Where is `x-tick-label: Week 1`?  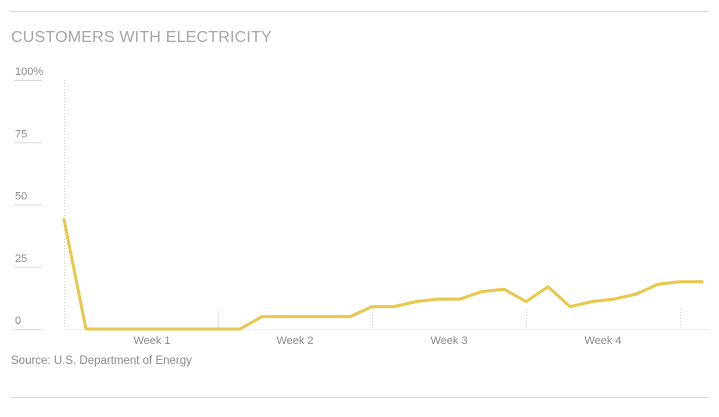
x-tick-label: Week 1 is located at coordinates (151, 341).